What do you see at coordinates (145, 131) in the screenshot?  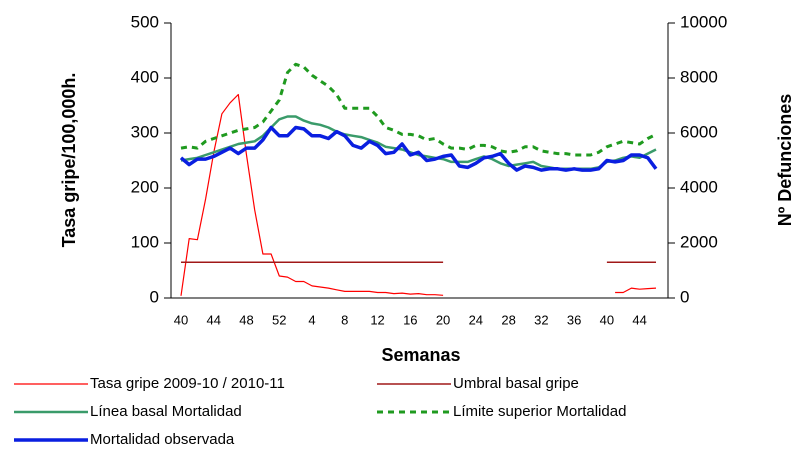 I see `y-tick-label: 300` at bounding box center [145, 131].